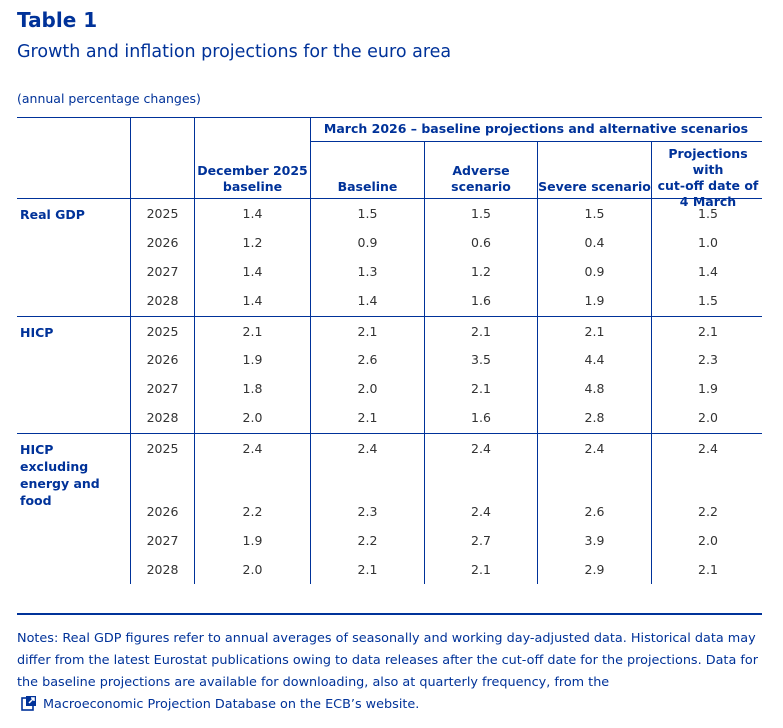  What do you see at coordinates (29, 707) in the screenshot?
I see `external-link-icon` at bounding box center [29, 707].